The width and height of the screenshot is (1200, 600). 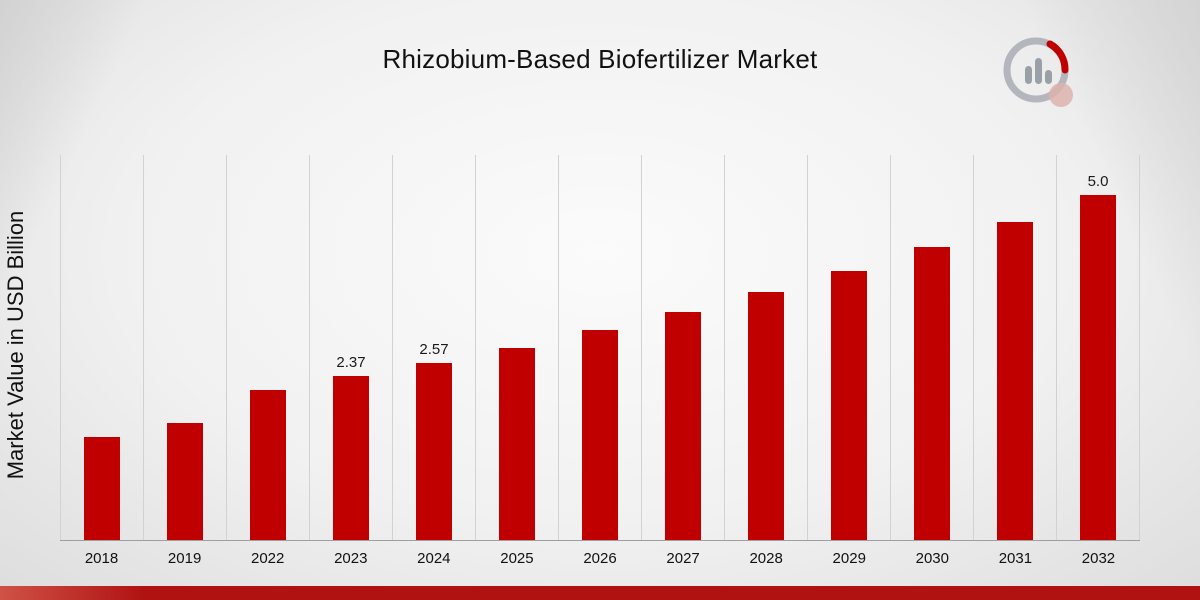 I want to click on brand-logo-icon, so click(x=1038, y=72).